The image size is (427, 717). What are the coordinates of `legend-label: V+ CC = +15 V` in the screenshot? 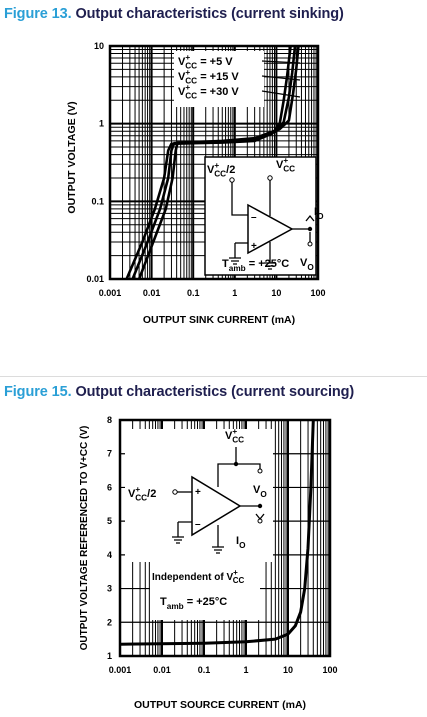 It's located at (208, 76).